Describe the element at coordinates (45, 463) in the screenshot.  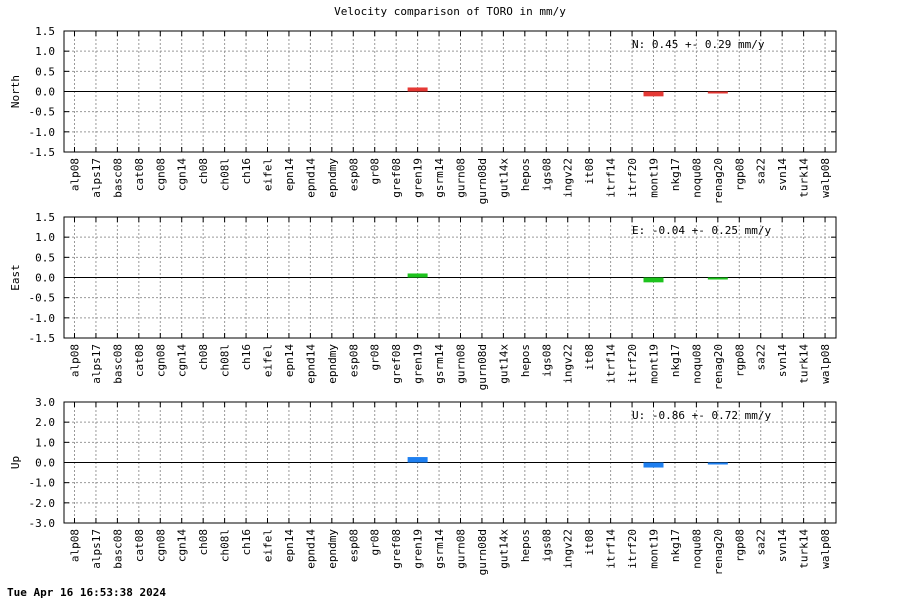
I see `y-tick-label: 0.0` at that location.